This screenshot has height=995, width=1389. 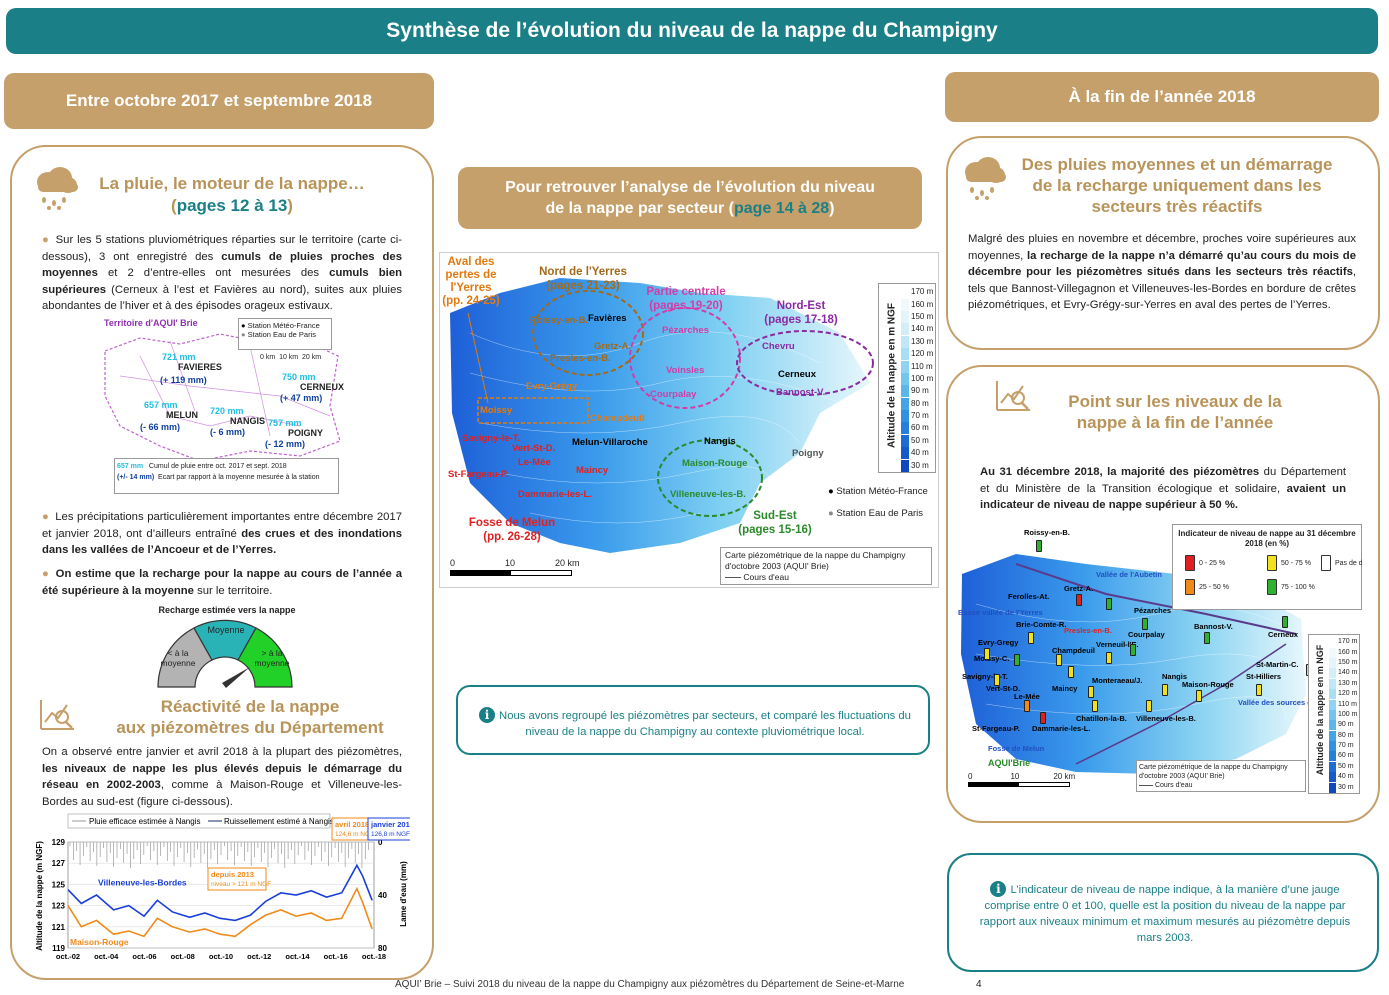 What do you see at coordinates (1166, 718) in the screenshot?
I see `indicator-map-place-label: Villeneuve-les-B.` at bounding box center [1166, 718].